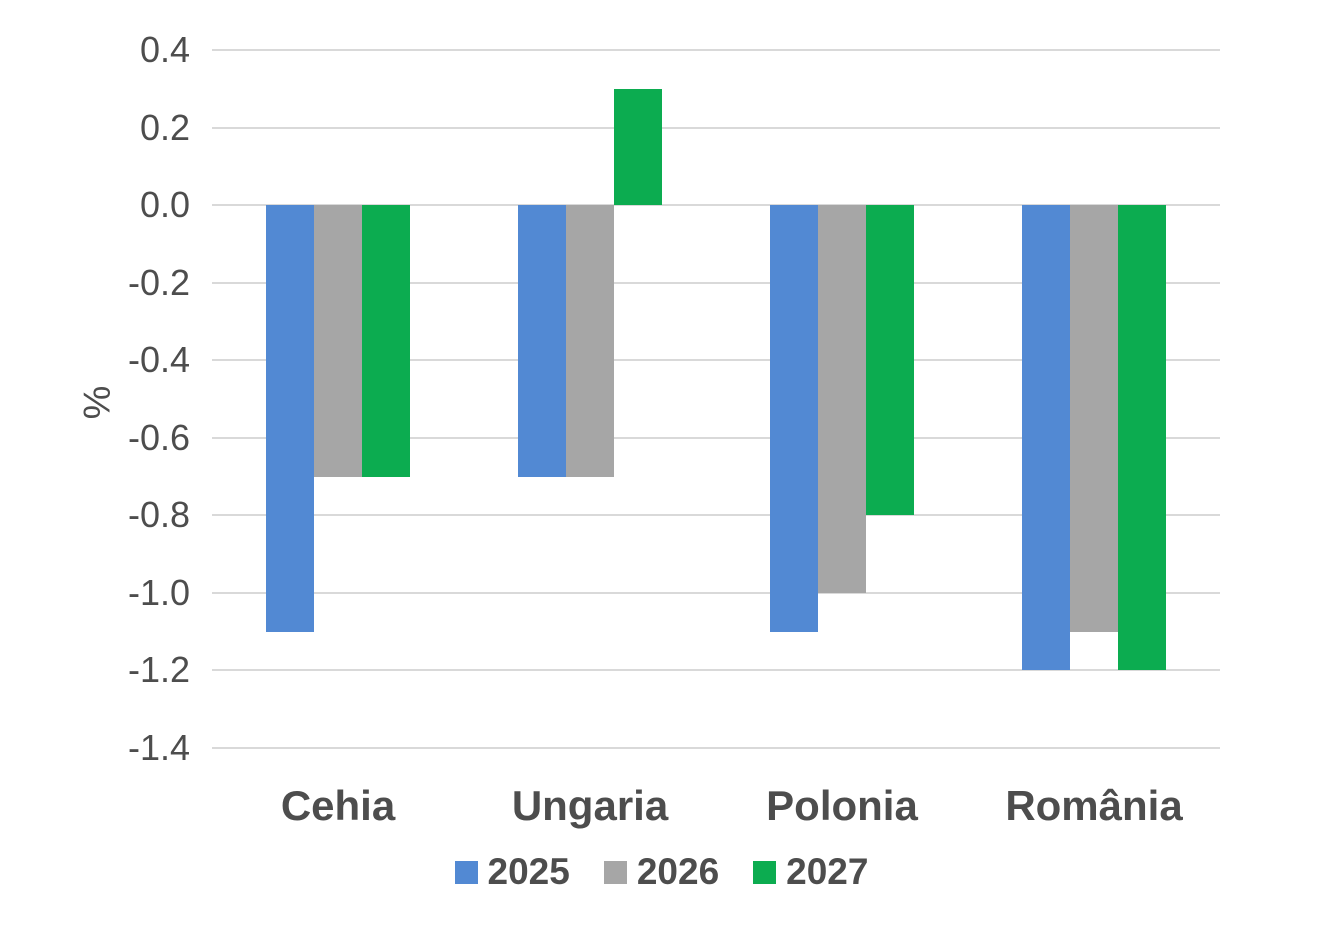 This screenshot has height=932, width=1323. Describe the element at coordinates (338, 805) in the screenshot. I see `x-category-label-cehia: Cehia` at that location.